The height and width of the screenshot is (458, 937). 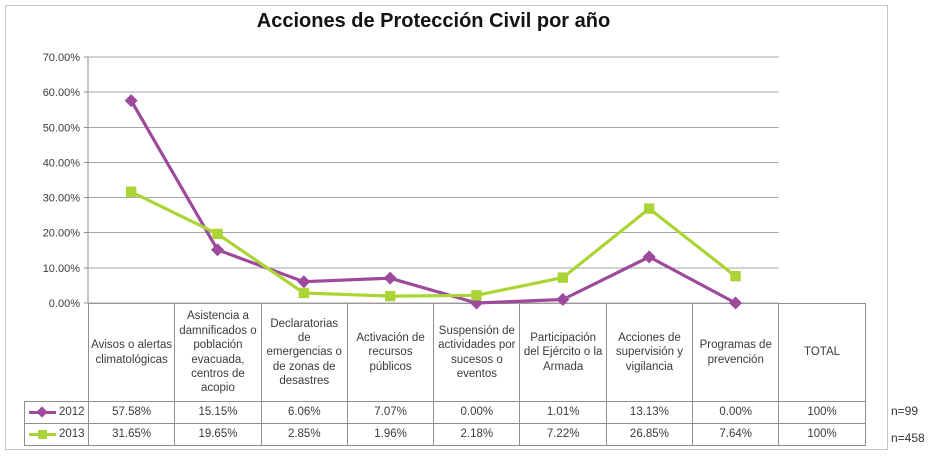 I want to click on col-header-6: Participación del Ejército o la Armada, so click(x=563, y=352).